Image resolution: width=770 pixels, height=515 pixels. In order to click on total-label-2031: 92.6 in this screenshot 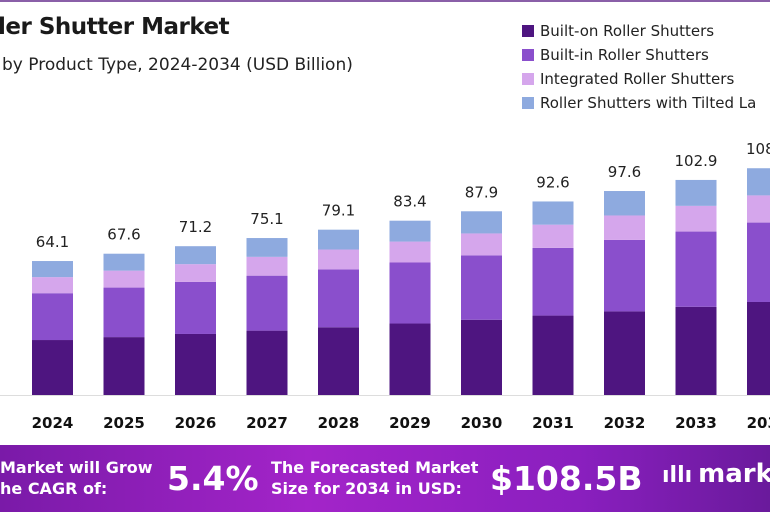, I will do `click(552, 182)`.